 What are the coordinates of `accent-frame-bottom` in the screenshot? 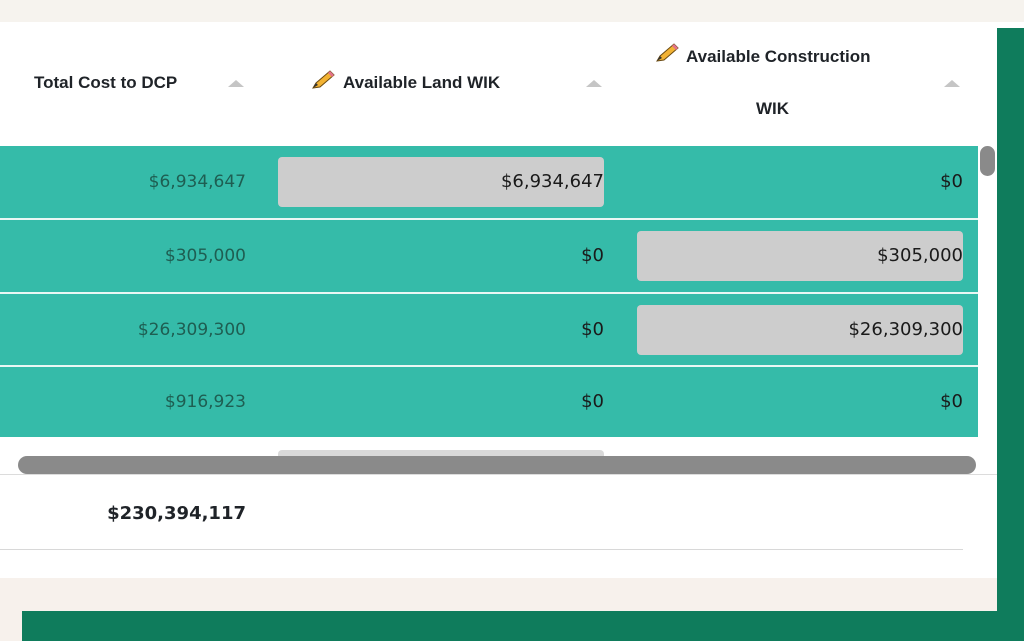 It's located at (523, 626).